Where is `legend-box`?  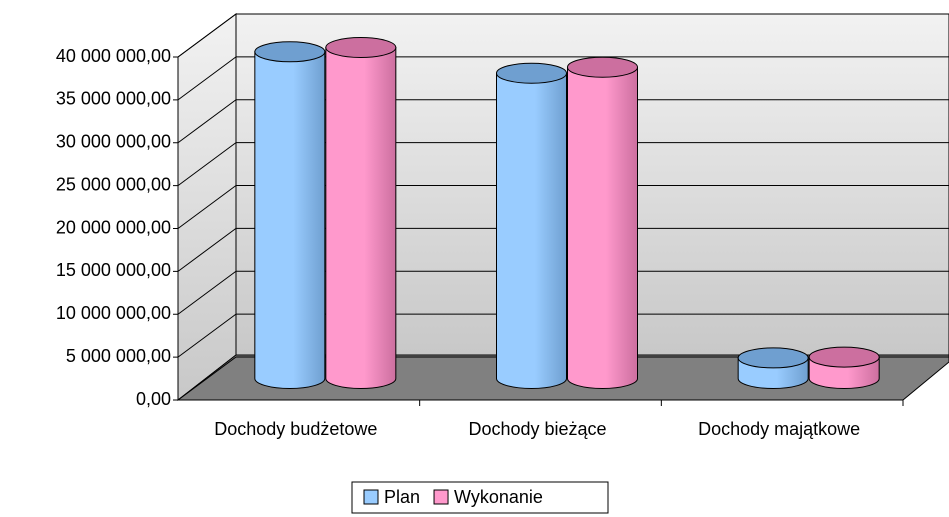 legend-box is located at coordinates (480, 497).